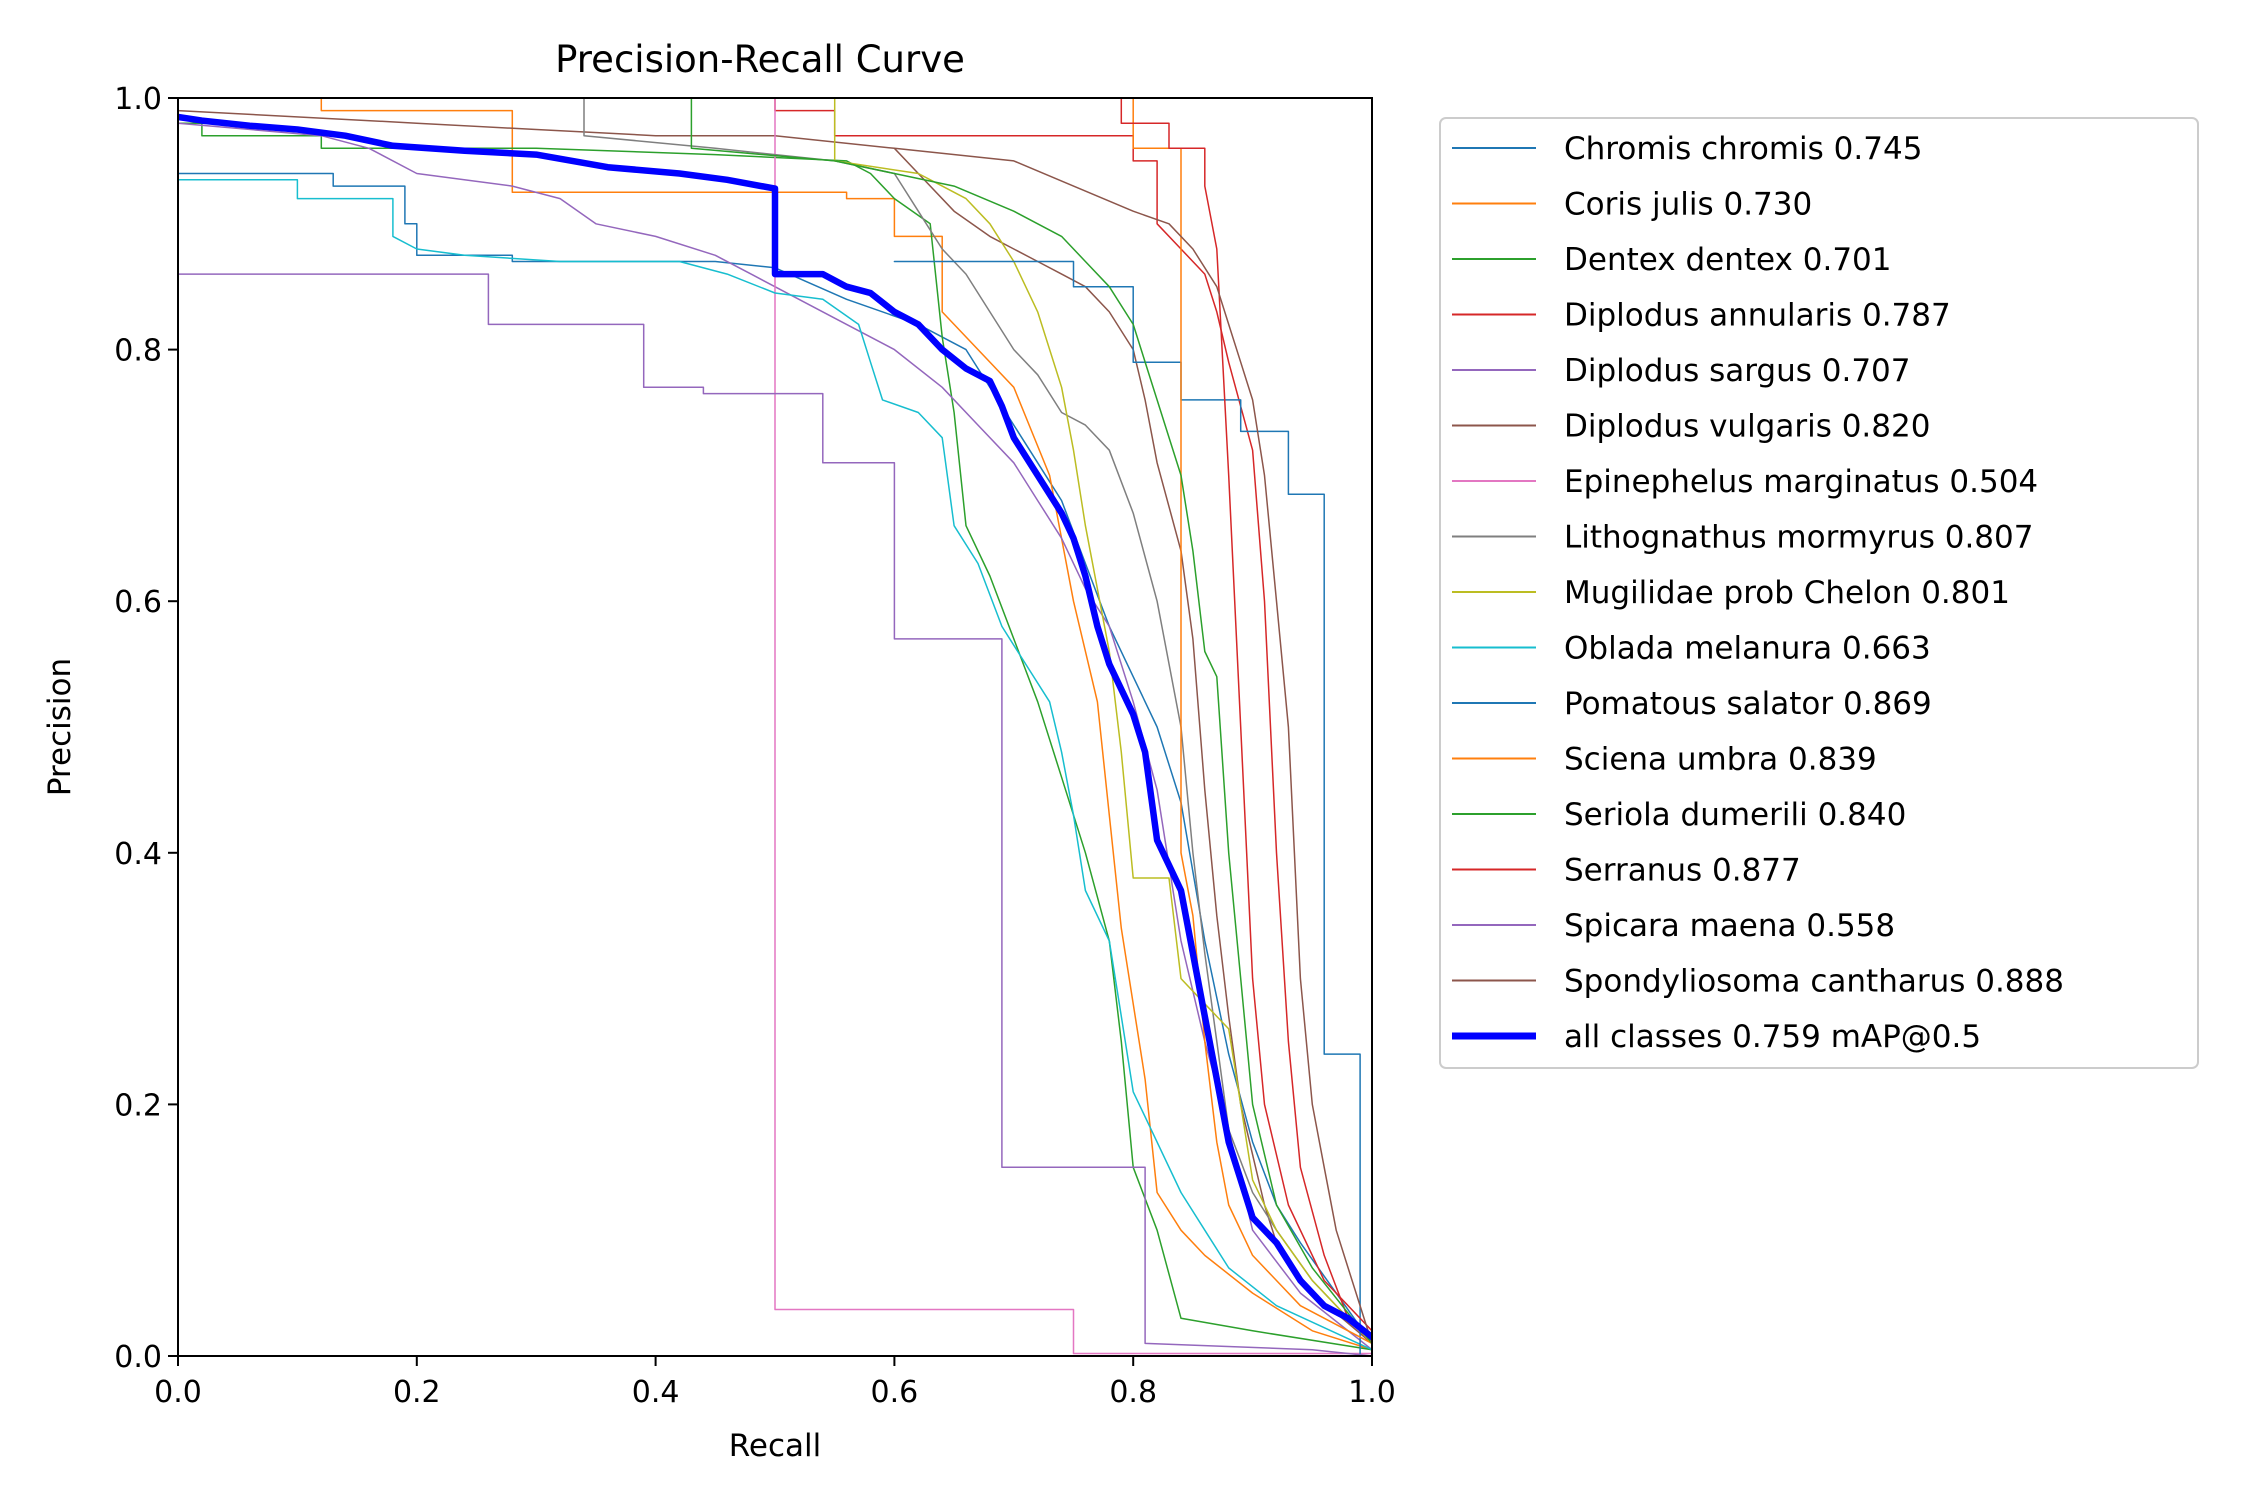 This screenshot has width=2250, height=1500. I want to click on x-tick-label: 1.0, so click(1372, 1392).